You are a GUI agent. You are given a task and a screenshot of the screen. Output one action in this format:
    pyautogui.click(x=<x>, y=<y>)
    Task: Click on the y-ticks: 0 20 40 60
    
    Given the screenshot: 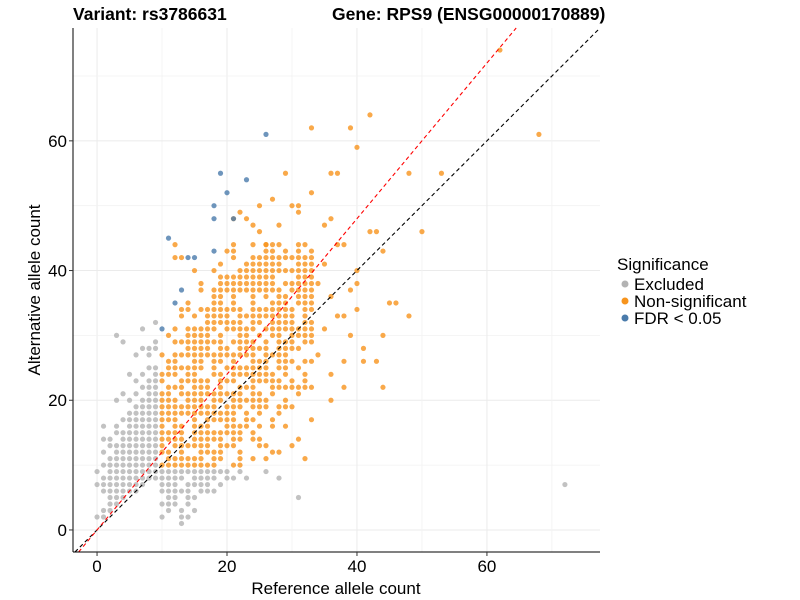 What is the action you would take?
    pyautogui.click(x=60, y=336)
    